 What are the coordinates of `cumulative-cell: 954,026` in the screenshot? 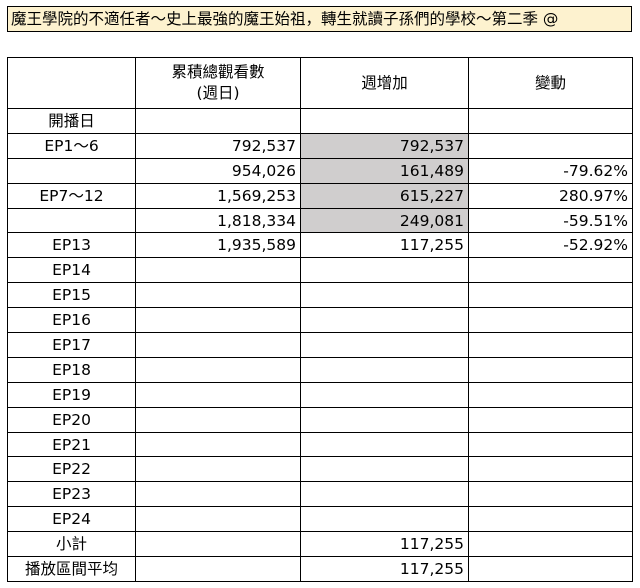 It's located at (218, 170).